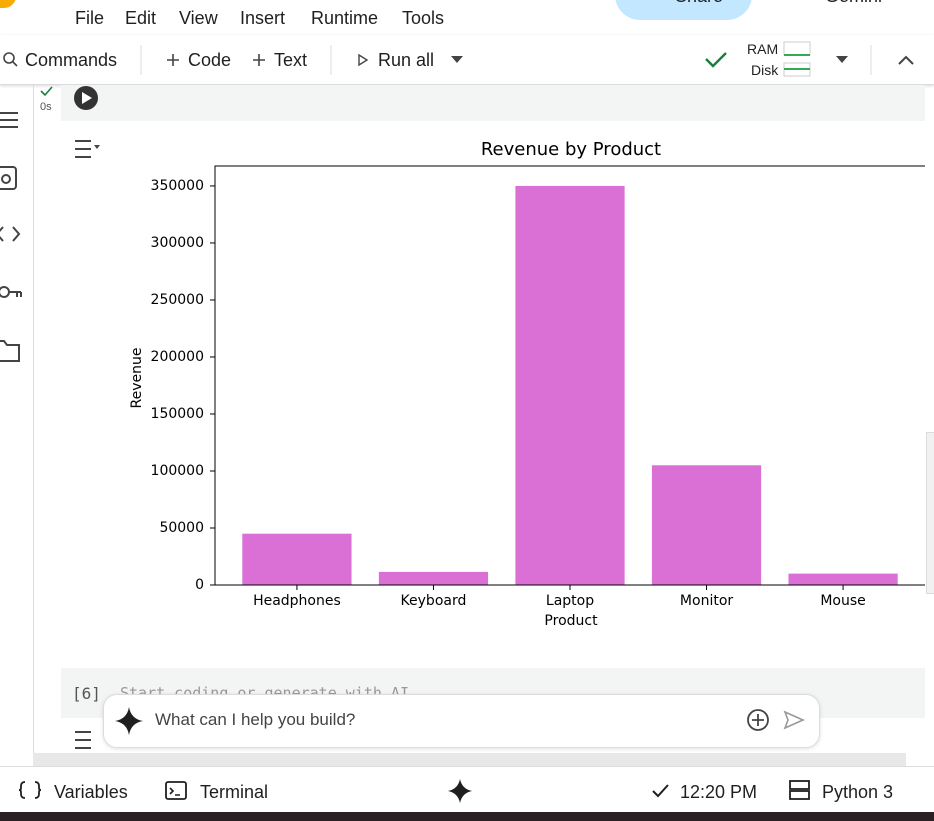 This screenshot has width=934, height=821. I want to click on x-tick-label: Monitor, so click(706, 601).